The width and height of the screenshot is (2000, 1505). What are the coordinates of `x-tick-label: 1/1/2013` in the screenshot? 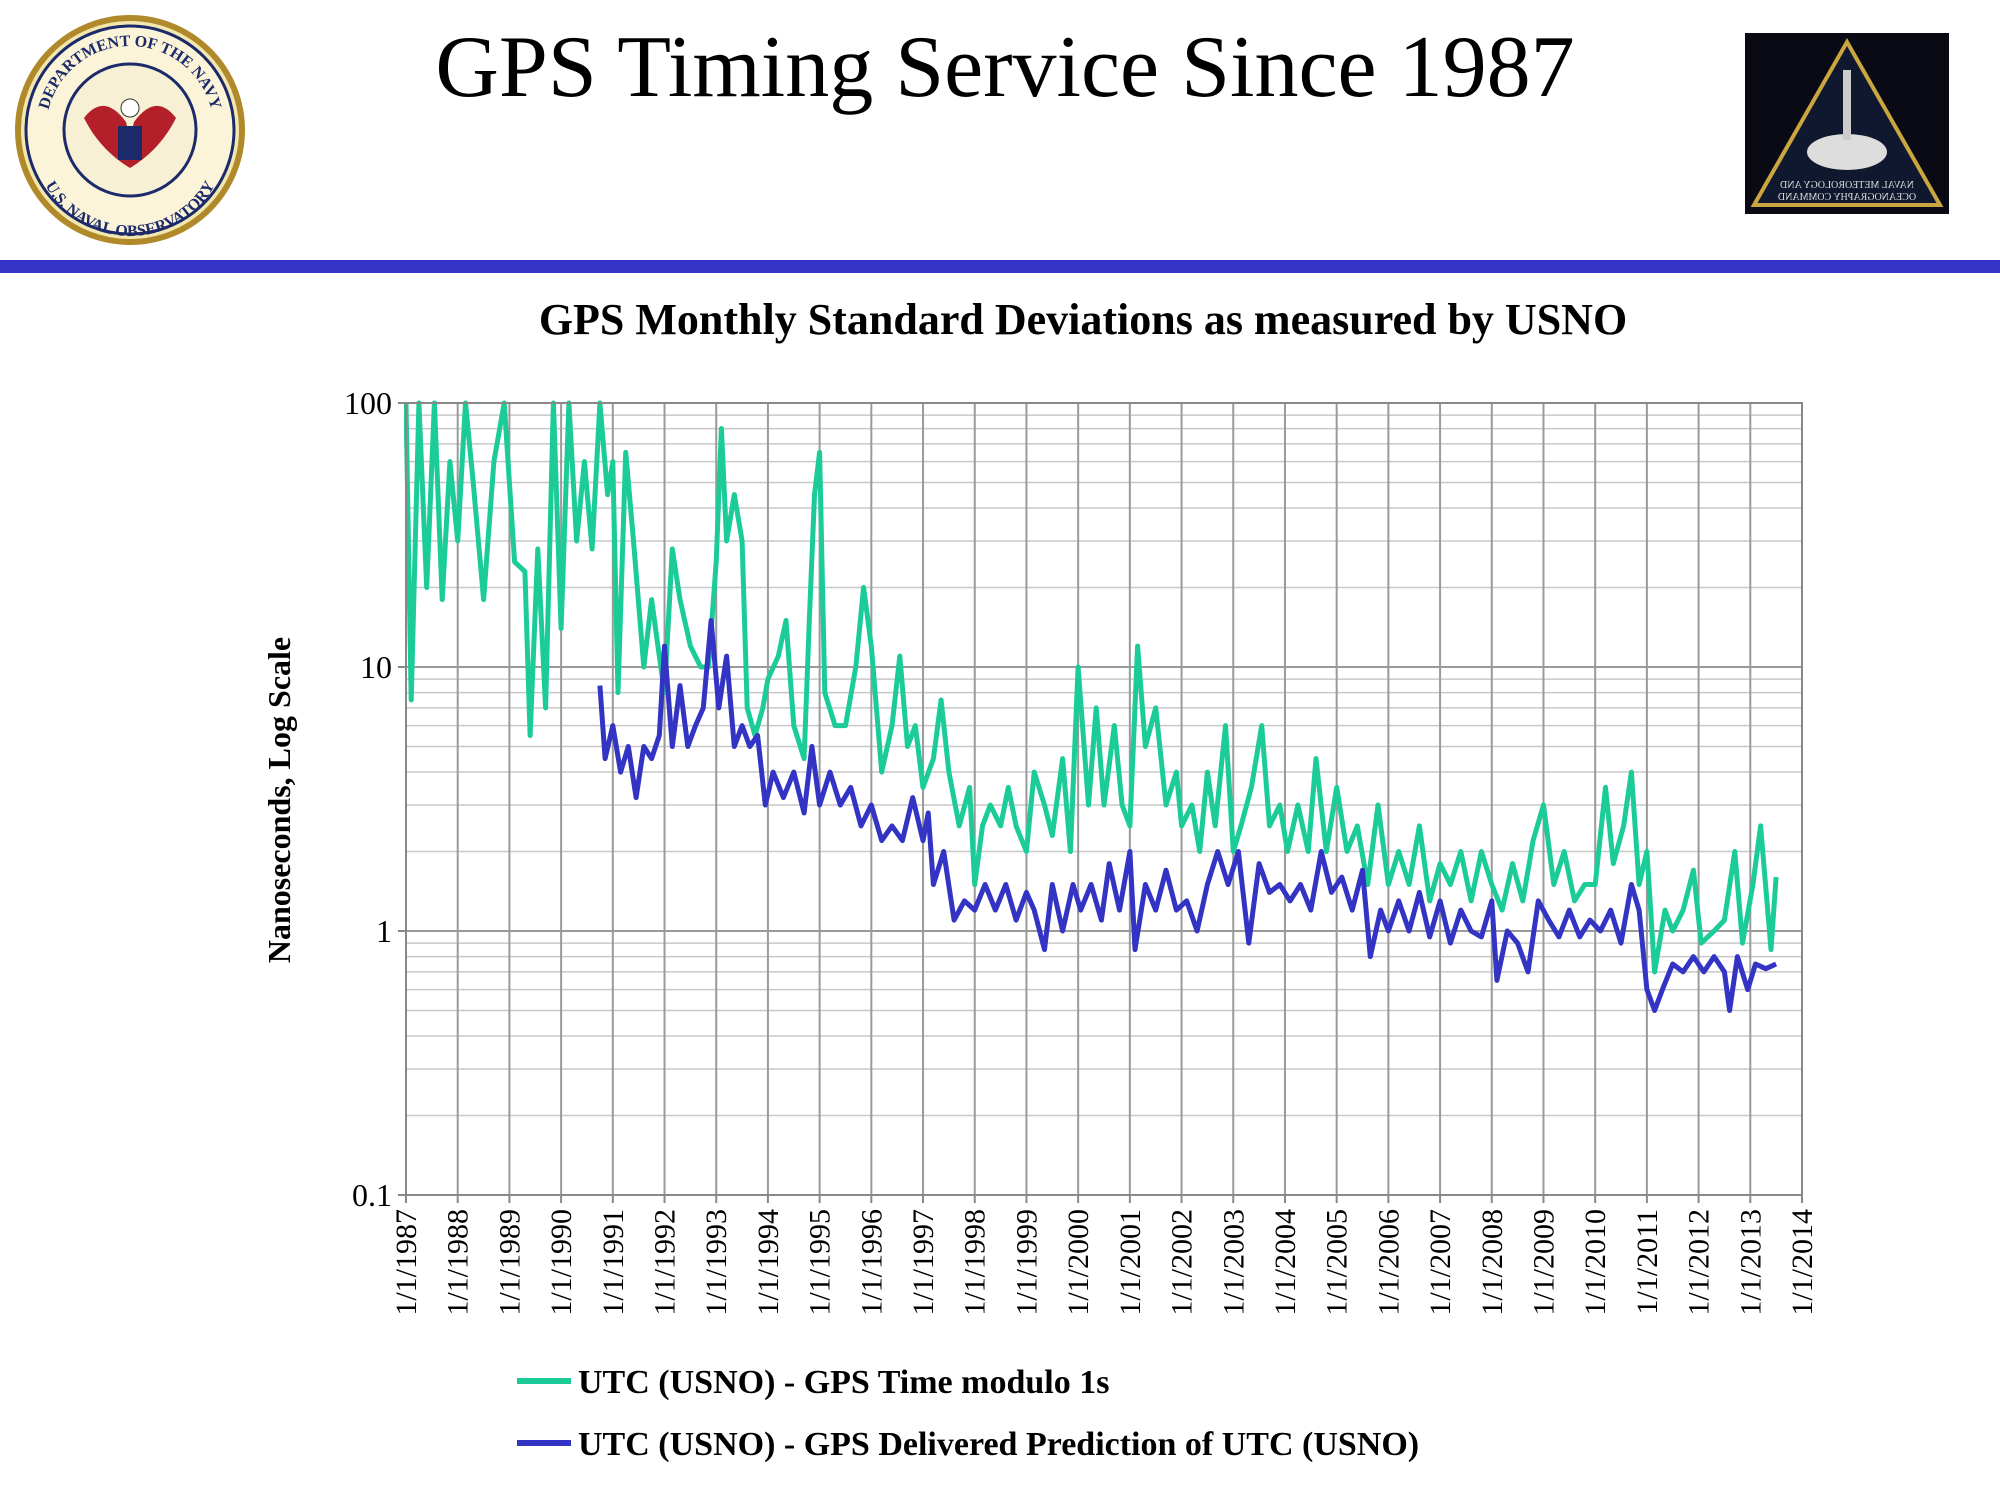 It's located at (1750, 1262).